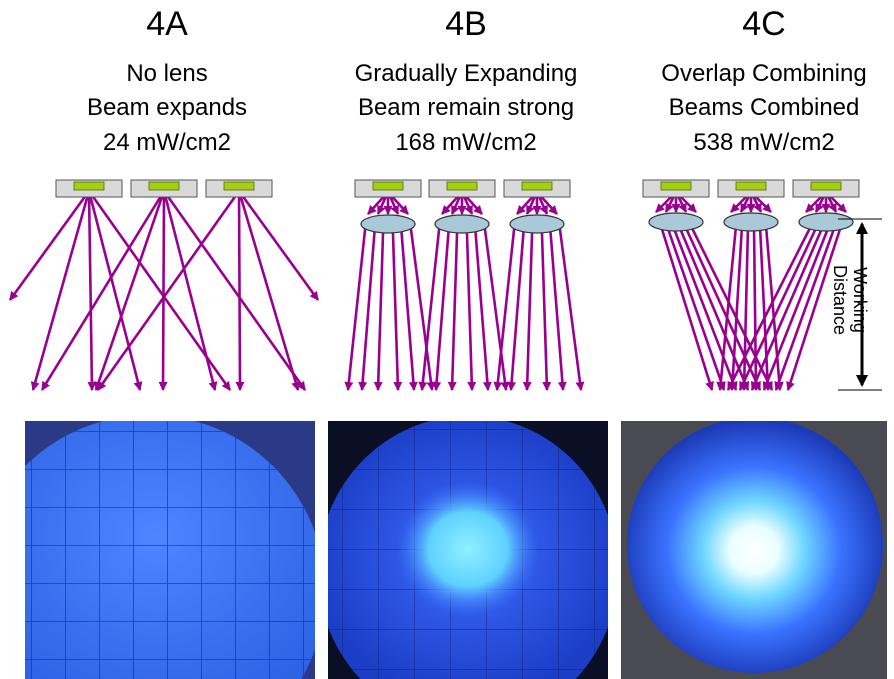 The width and height of the screenshot is (894, 679). I want to click on caption-4c-line-1: Overlap Combining, so click(764, 73).